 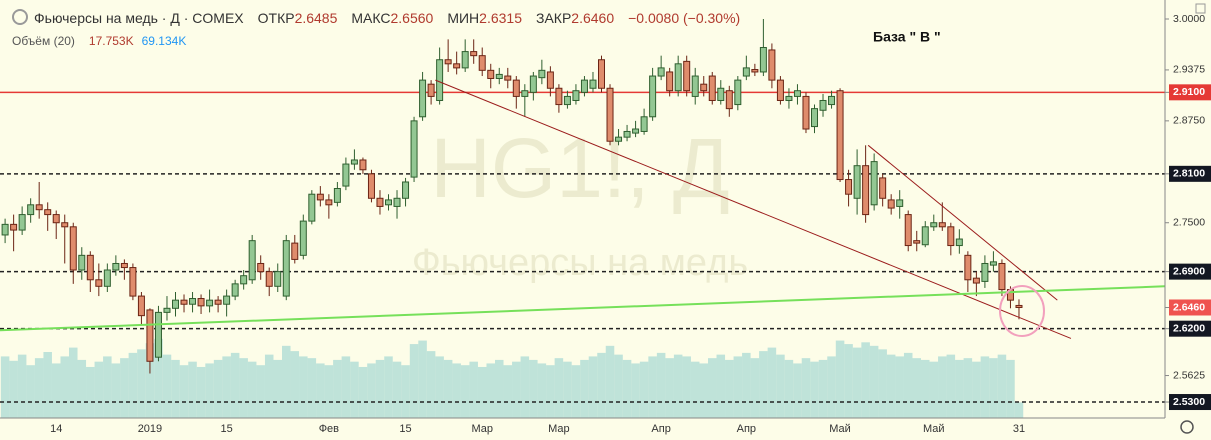 What do you see at coordinates (1200, 8) in the screenshot?
I see `scale-button` at bounding box center [1200, 8].